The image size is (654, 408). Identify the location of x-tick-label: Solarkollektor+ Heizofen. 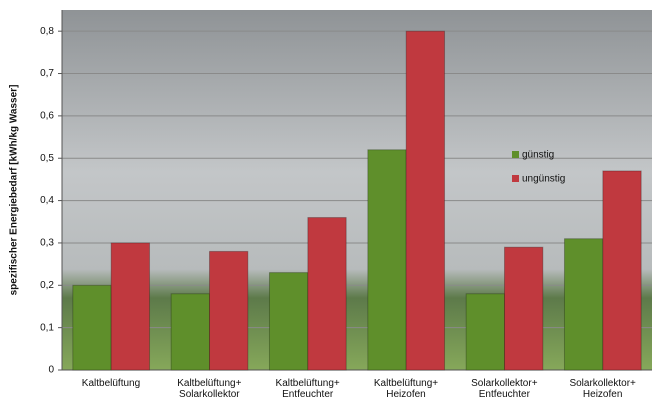
(602, 389).